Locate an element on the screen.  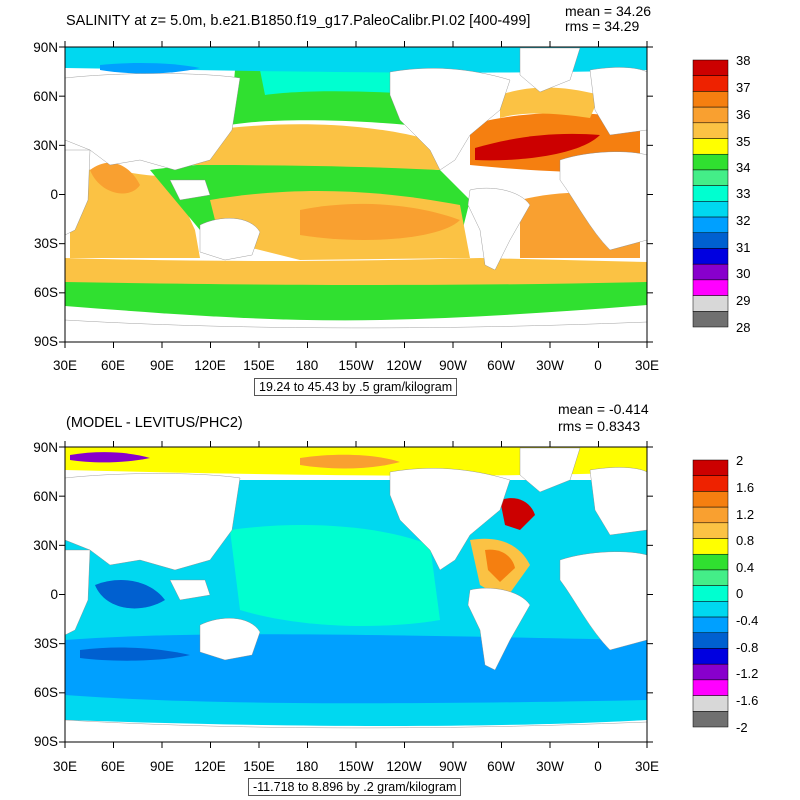
panel-top-info-box: 19.24 to 45.43 by .5 gram/kilogram is located at coordinates (356, 387).